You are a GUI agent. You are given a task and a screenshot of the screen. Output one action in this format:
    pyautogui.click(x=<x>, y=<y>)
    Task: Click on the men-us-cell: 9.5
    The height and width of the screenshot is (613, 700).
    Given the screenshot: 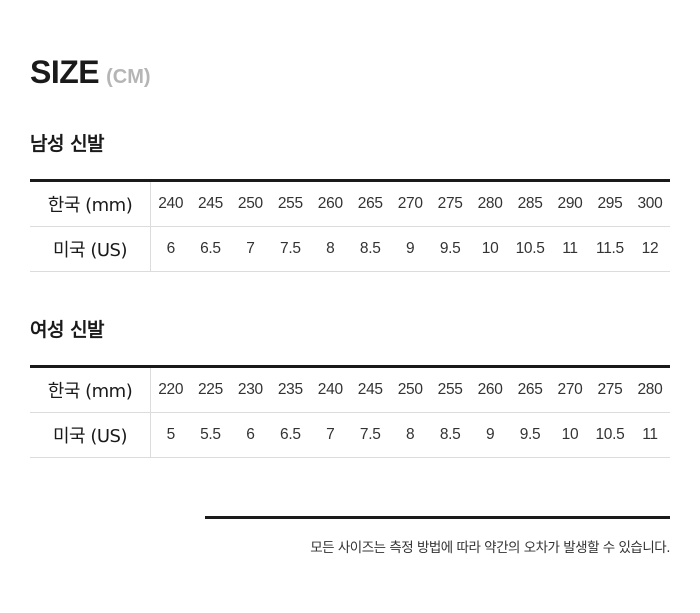 What is the action you would take?
    pyautogui.click(x=450, y=249)
    